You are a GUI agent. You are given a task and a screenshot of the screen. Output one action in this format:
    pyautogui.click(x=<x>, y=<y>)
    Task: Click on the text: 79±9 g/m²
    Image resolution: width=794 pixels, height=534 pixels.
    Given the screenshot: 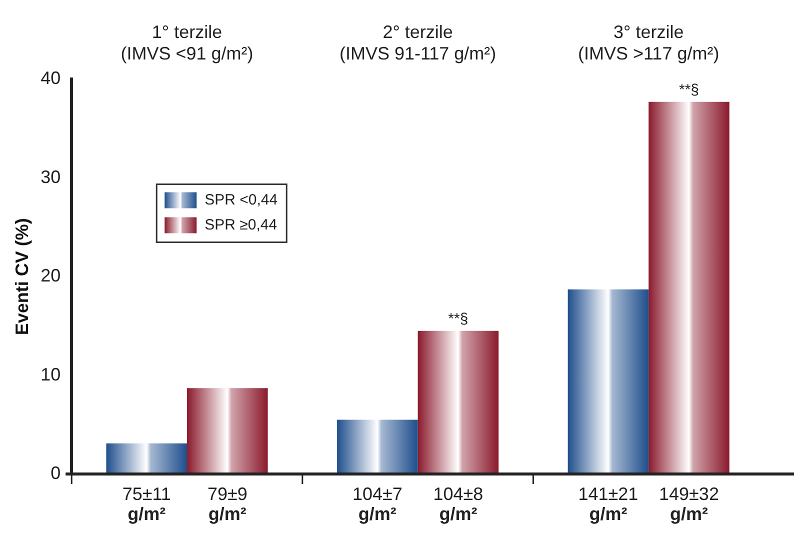 What is the action you would take?
    pyautogui.click(x=227, y=504)
    